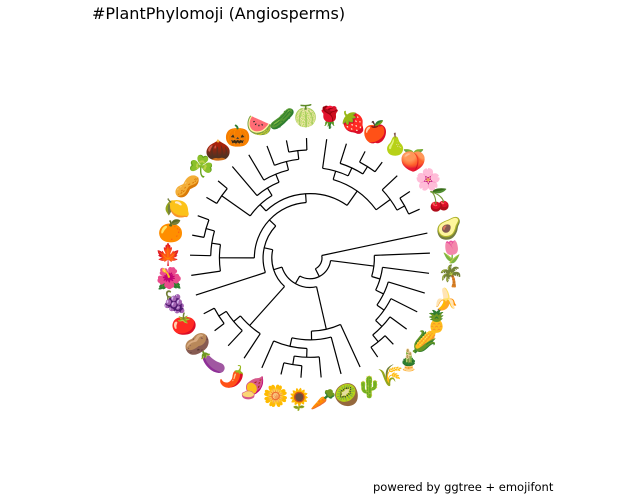 The width and height of the screenshot is (620, 500). Describe the element at coordinates (323, 399) in the screenshot. I see `carrot-icon: 🥕` at that location.